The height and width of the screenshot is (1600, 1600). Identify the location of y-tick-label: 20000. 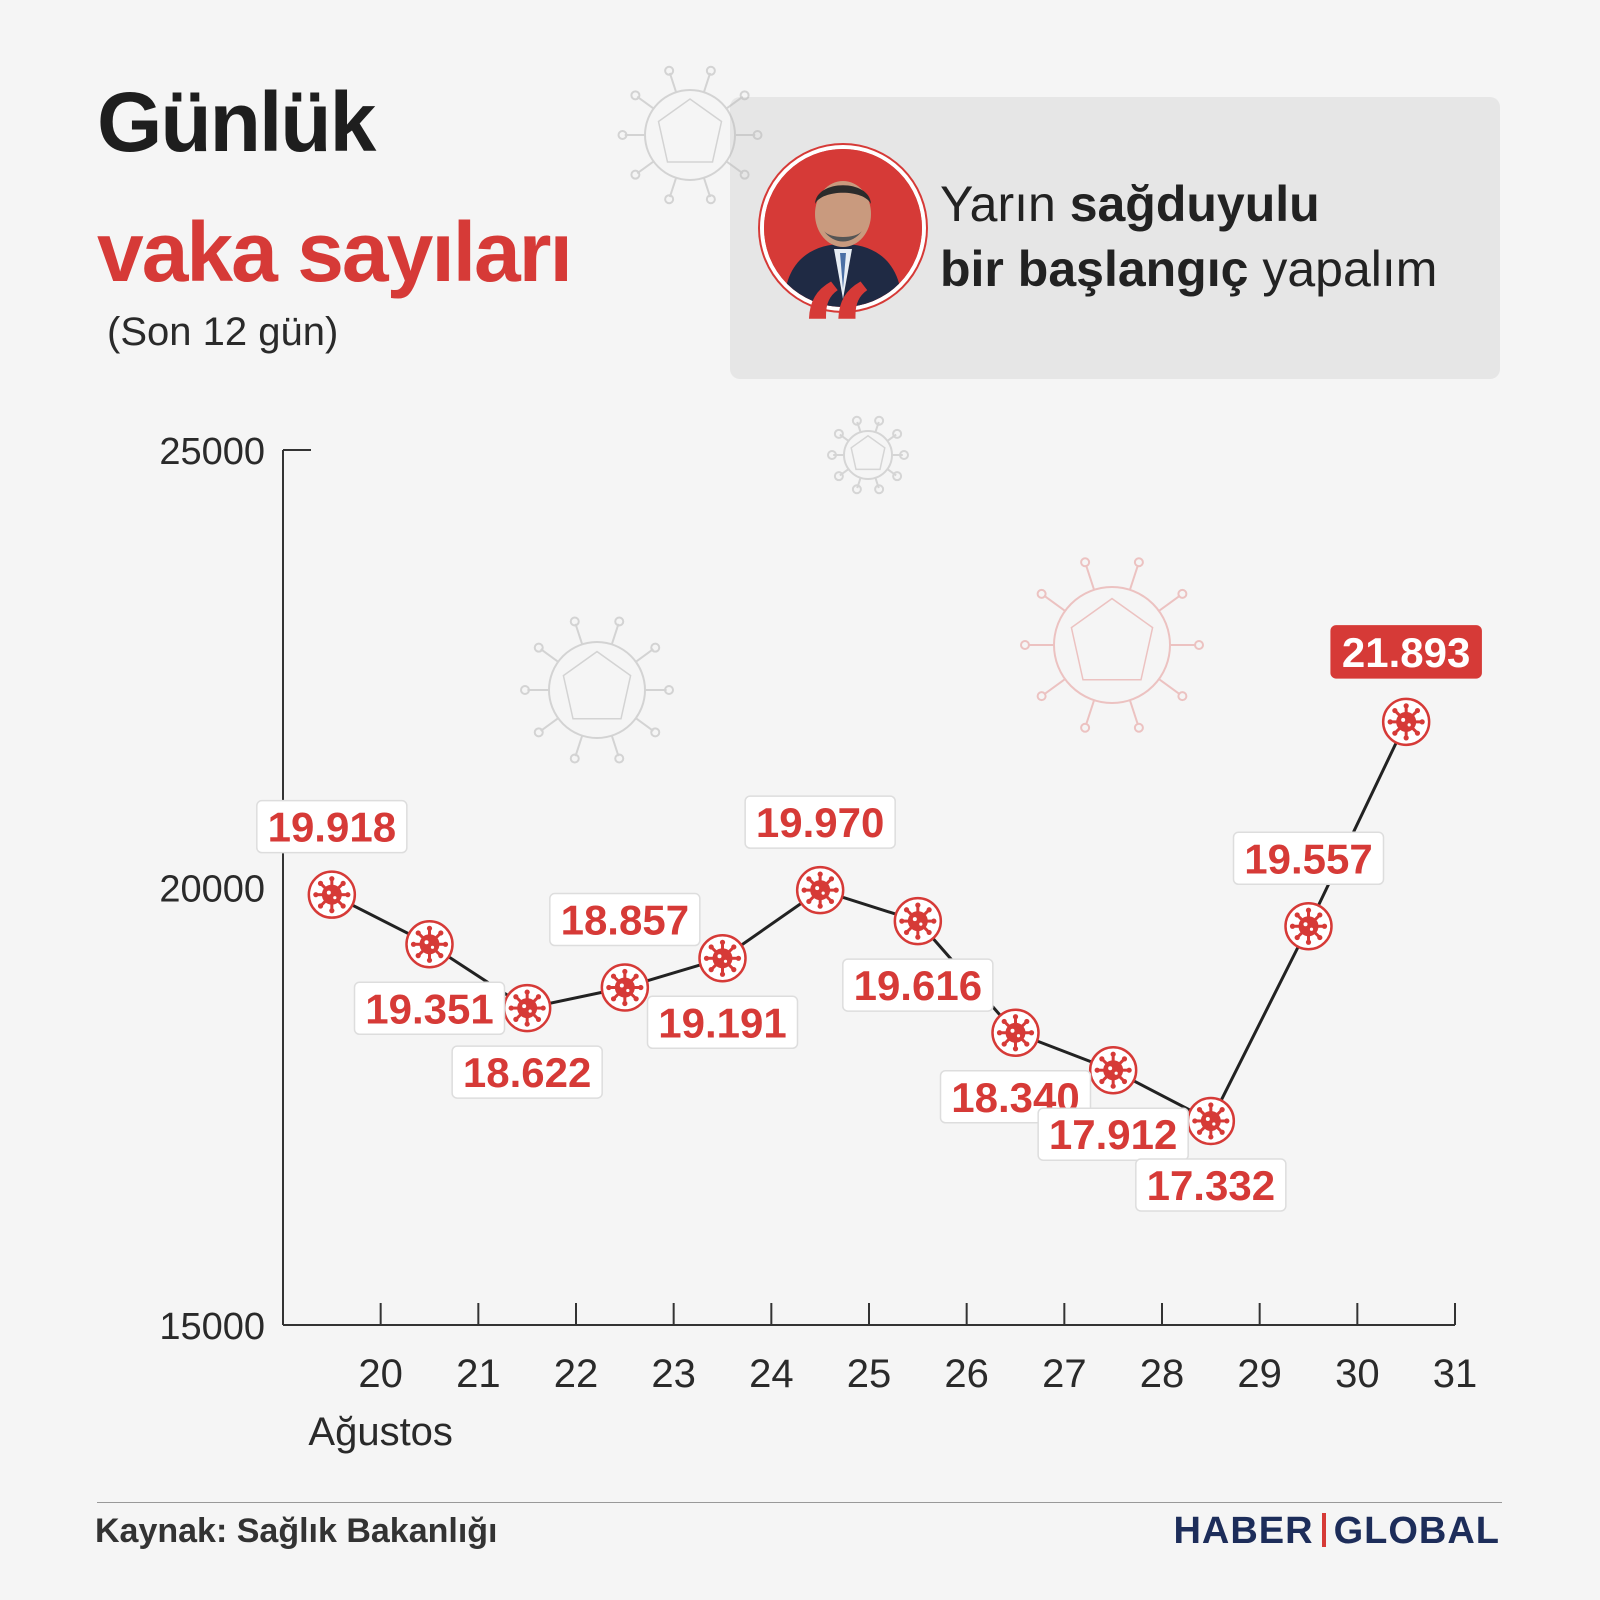
(212, 890).